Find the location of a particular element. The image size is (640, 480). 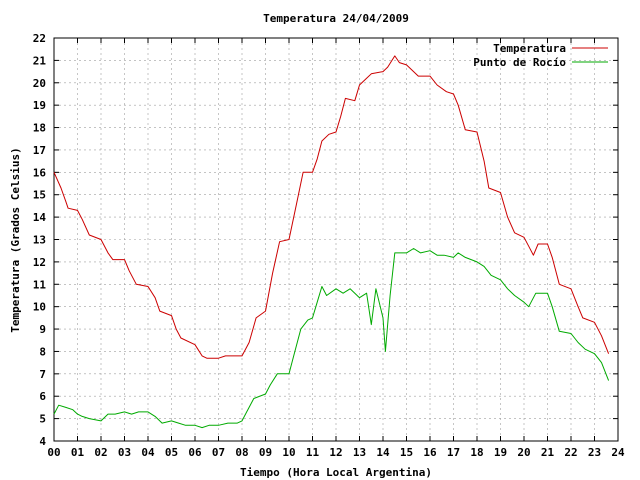

y-tick-label: 22 is located at coordinates (39, 38).